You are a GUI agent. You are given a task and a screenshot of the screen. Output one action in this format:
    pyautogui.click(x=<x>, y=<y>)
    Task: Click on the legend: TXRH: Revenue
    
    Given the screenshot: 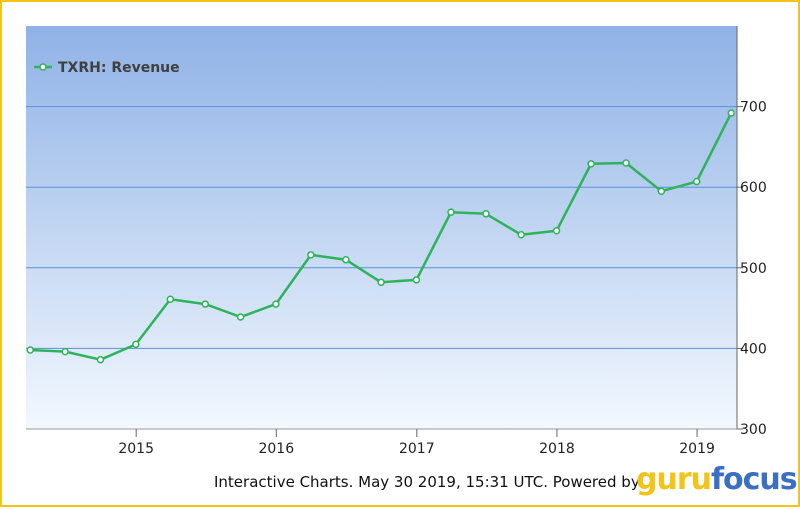 What is the action you would take?
    pyautogui.click(x=107, y=68)
    